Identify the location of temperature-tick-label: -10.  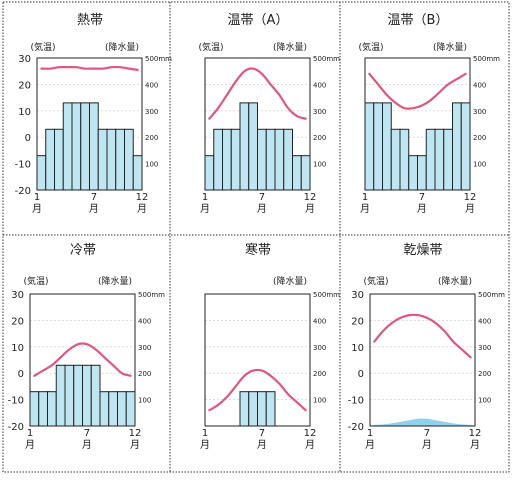
(23, 165).